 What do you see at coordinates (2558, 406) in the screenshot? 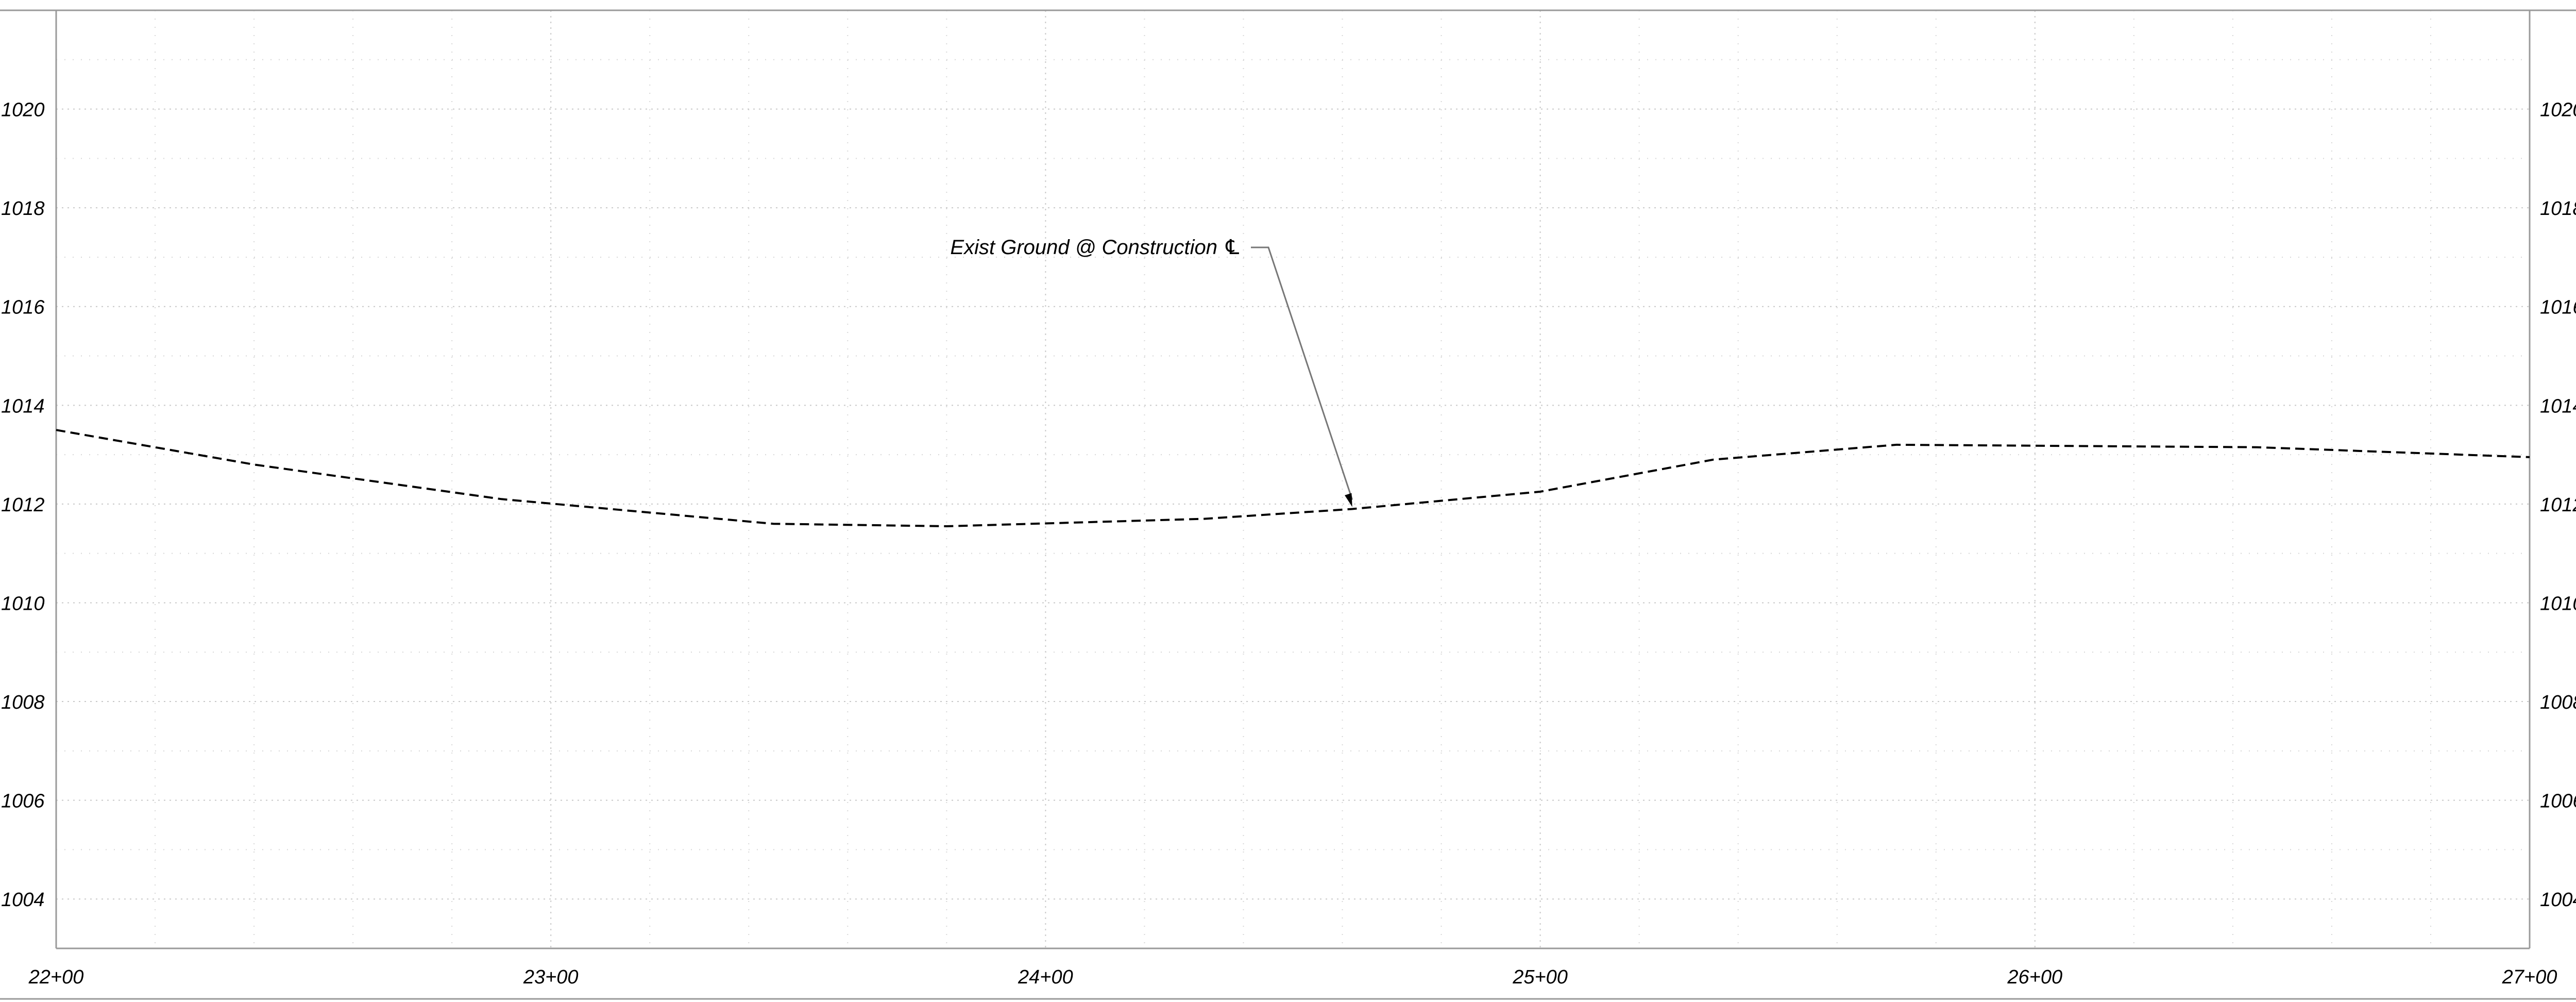
I see `y-tick-label-right: 1014` at bounding box center [2558, 406].